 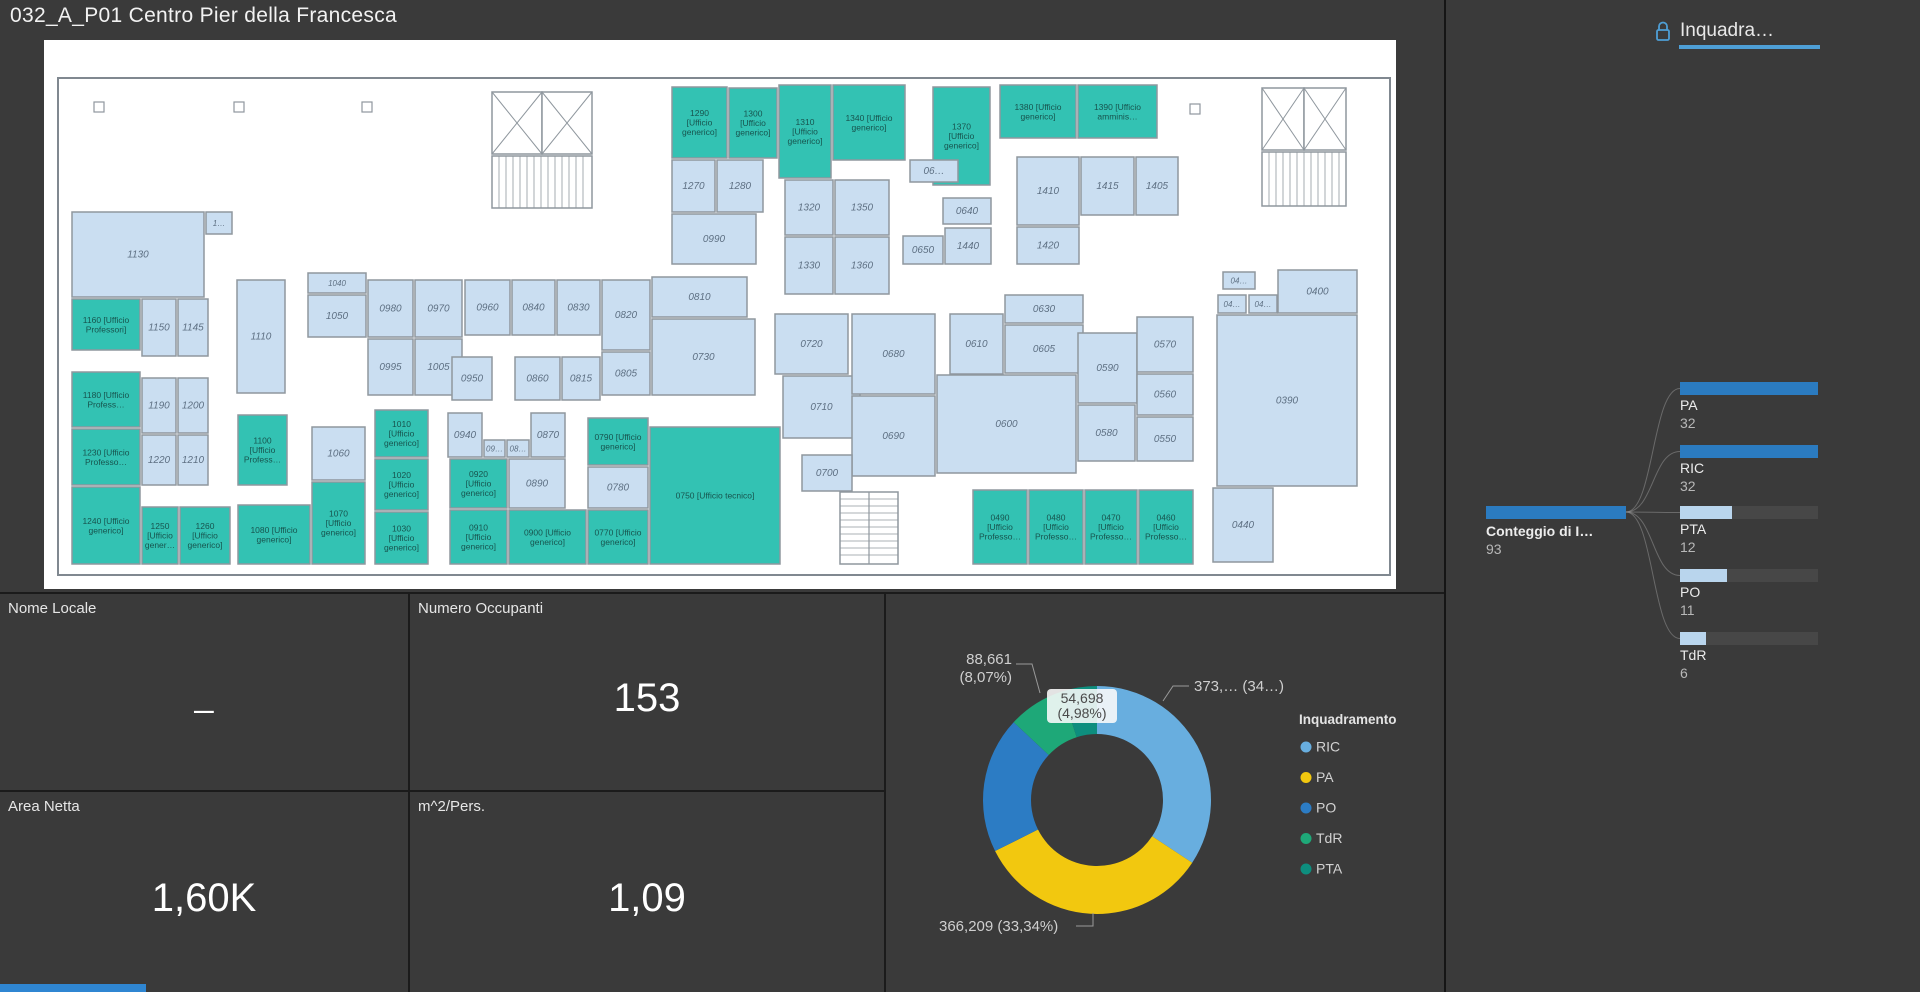 I want to click on tree-root-bar, so click(x=1556, y=512).